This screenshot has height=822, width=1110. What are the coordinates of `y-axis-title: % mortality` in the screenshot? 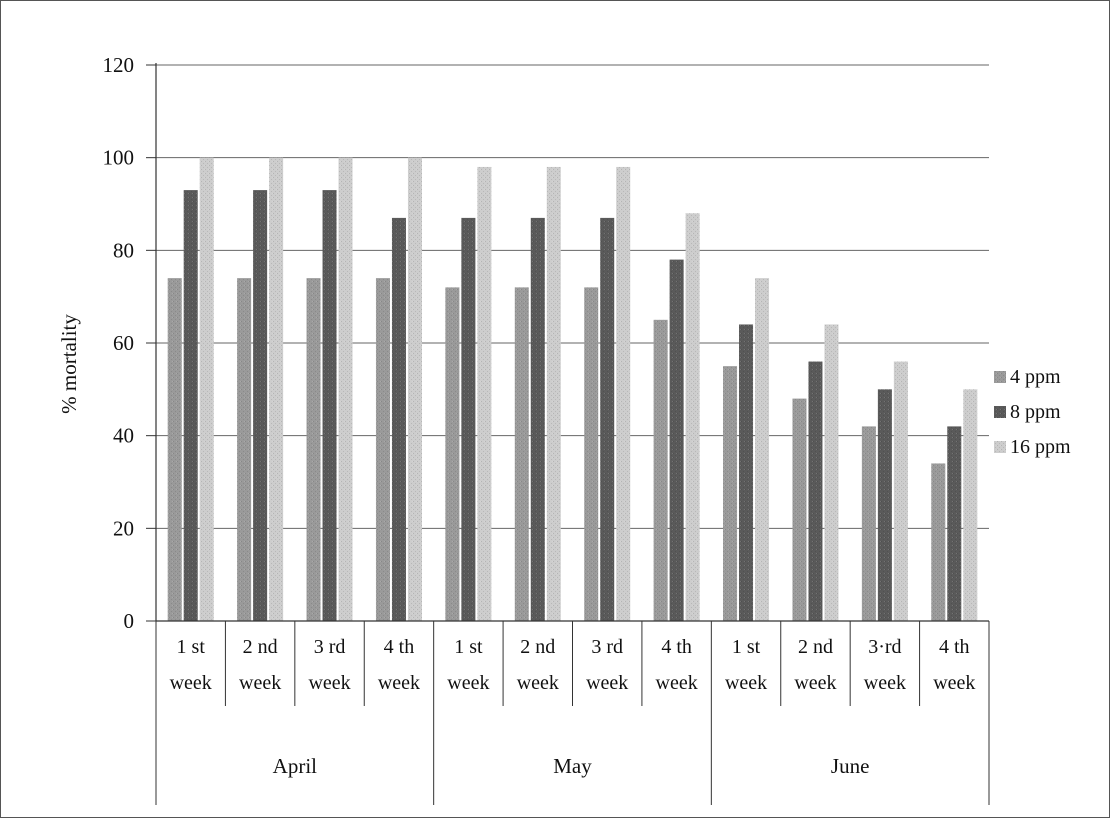 It's located at (69, 364).